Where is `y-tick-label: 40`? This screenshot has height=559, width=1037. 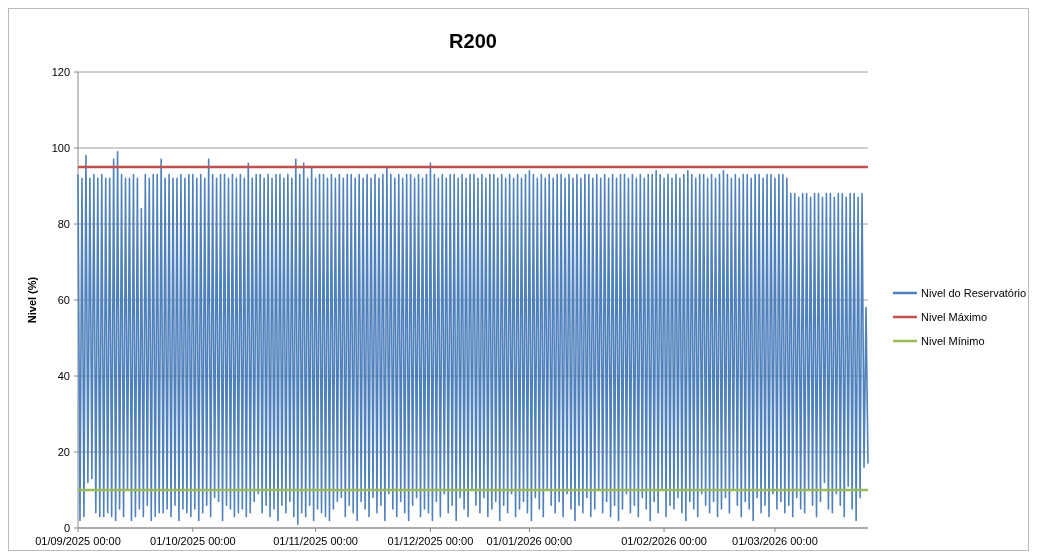
y-tick-label: 40 is located at coordinates (63, 375).